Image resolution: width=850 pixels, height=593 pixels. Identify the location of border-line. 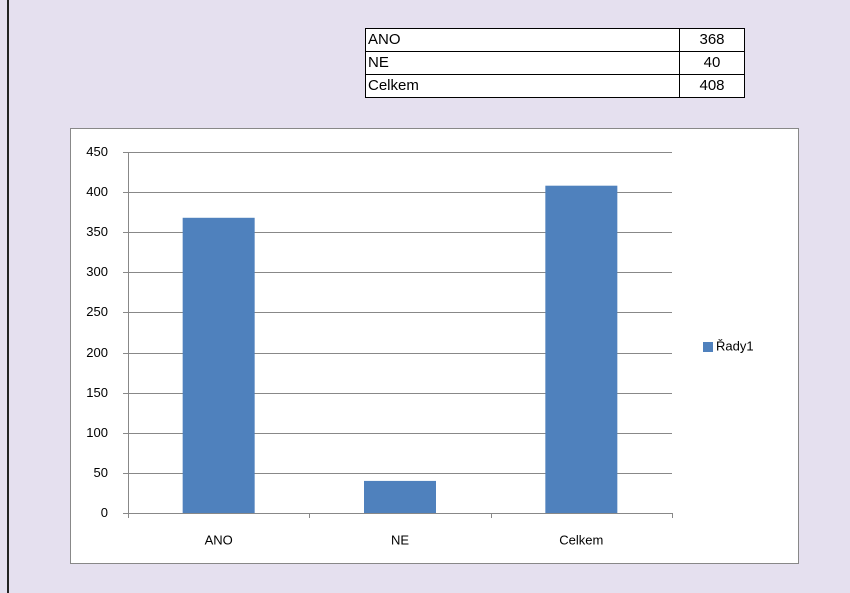
(8, 296).